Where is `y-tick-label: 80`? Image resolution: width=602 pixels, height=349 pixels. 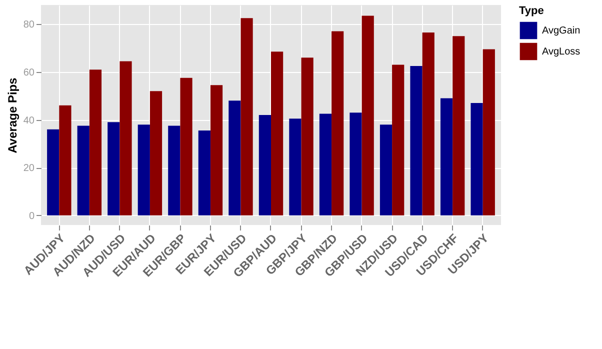
y-tick-label: 80 is located at coordinates (29, 25).